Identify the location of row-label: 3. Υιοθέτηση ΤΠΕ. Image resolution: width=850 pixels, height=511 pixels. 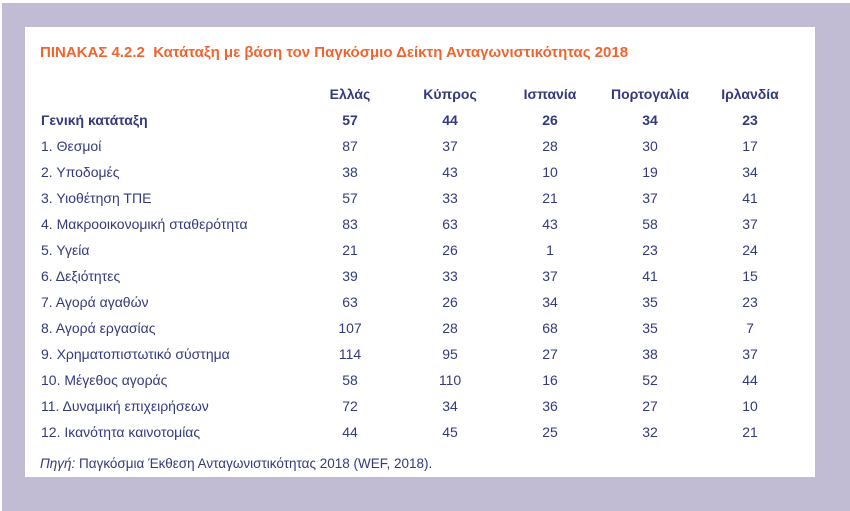
(96, 198).